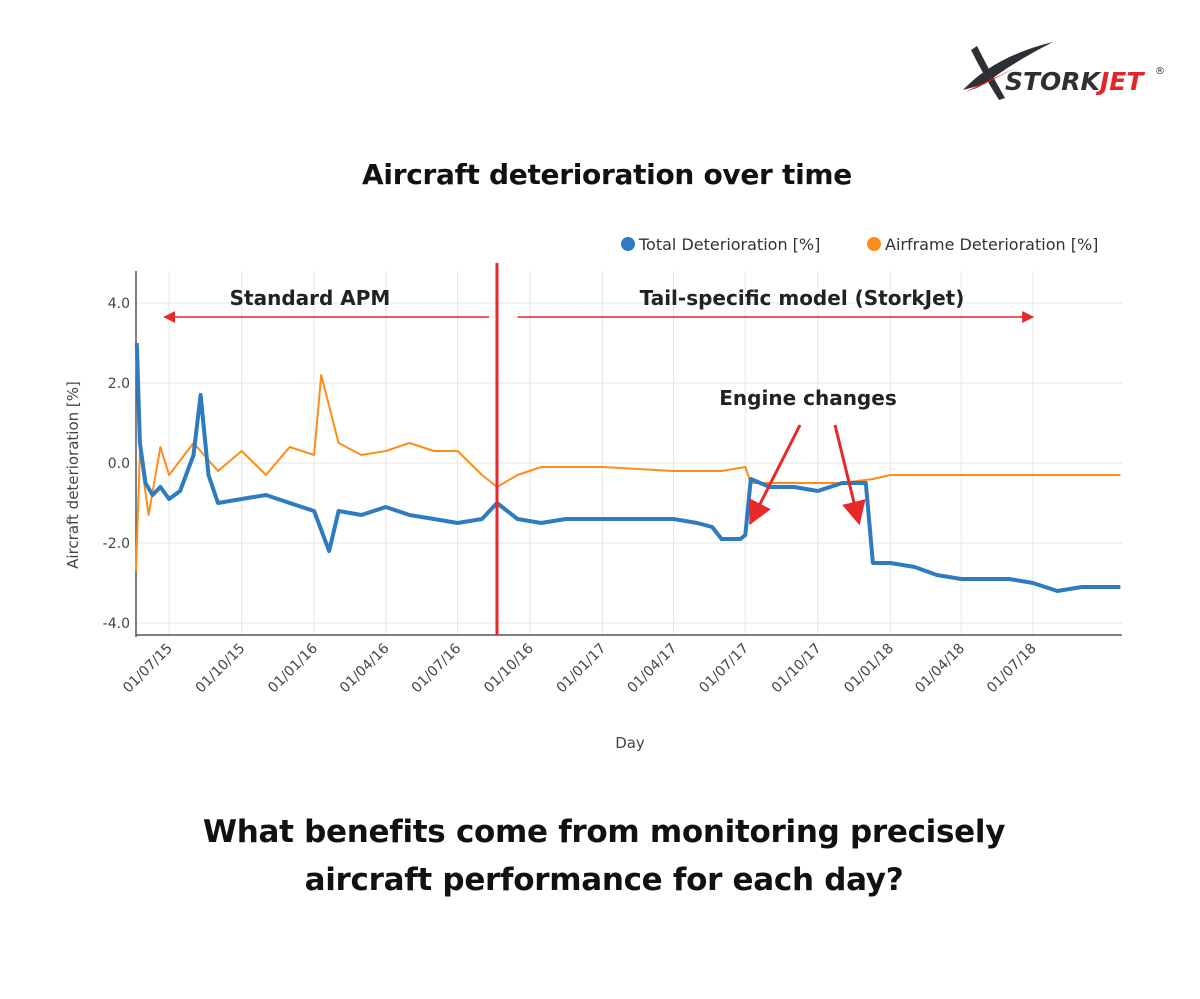  I want to click on logo-text: STORKJET, so click(1075, 81).